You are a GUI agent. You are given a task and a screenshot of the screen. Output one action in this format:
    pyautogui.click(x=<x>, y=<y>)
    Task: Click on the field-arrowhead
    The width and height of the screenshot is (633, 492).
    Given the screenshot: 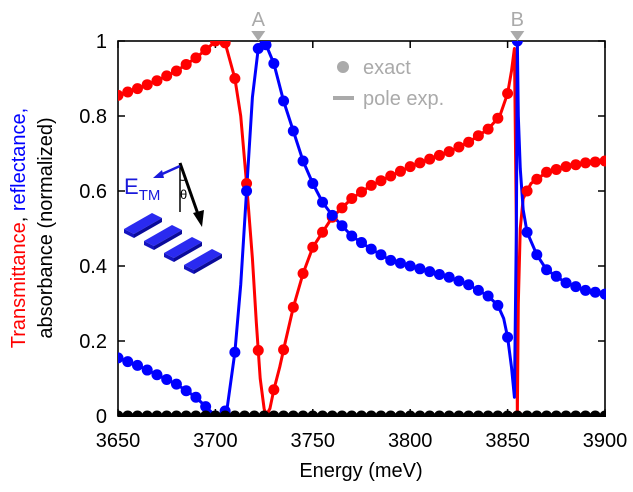 What is the action you would take?
    pyautogui.click(x=158, y=174)
    